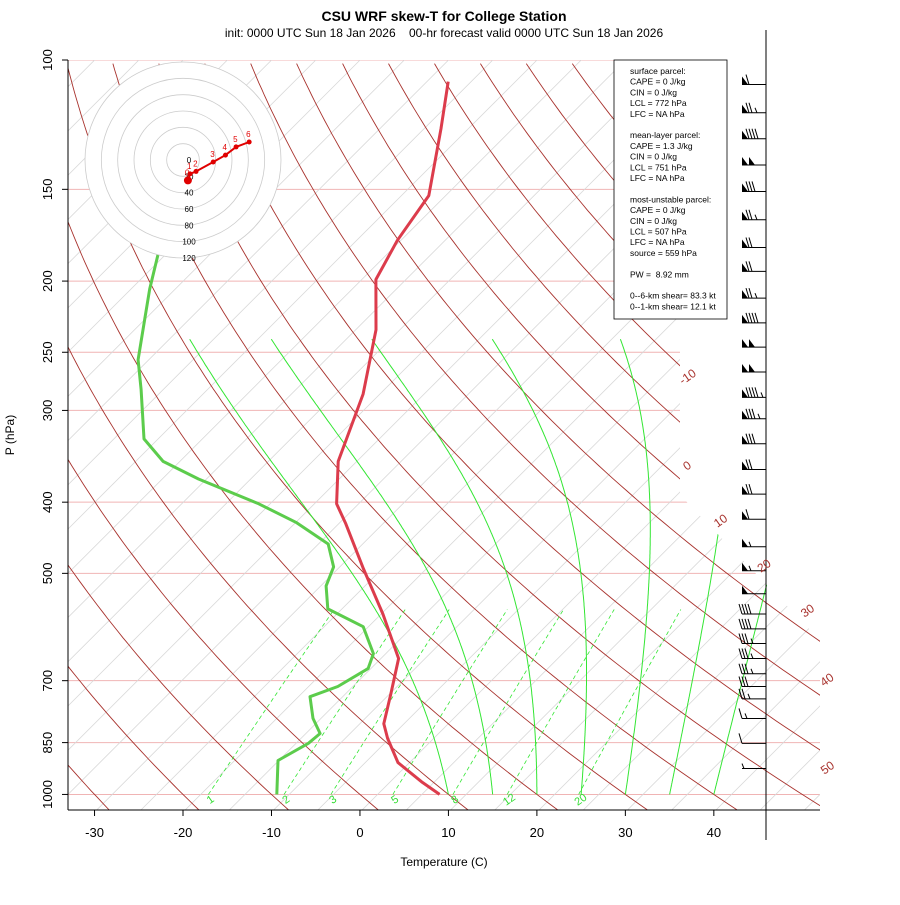 Image resolution: width=900 pixels, height=905 pixels. Describe the element at coordinates (448, 832) in the screenshot. I see `x-tick-label: 10` at that location.